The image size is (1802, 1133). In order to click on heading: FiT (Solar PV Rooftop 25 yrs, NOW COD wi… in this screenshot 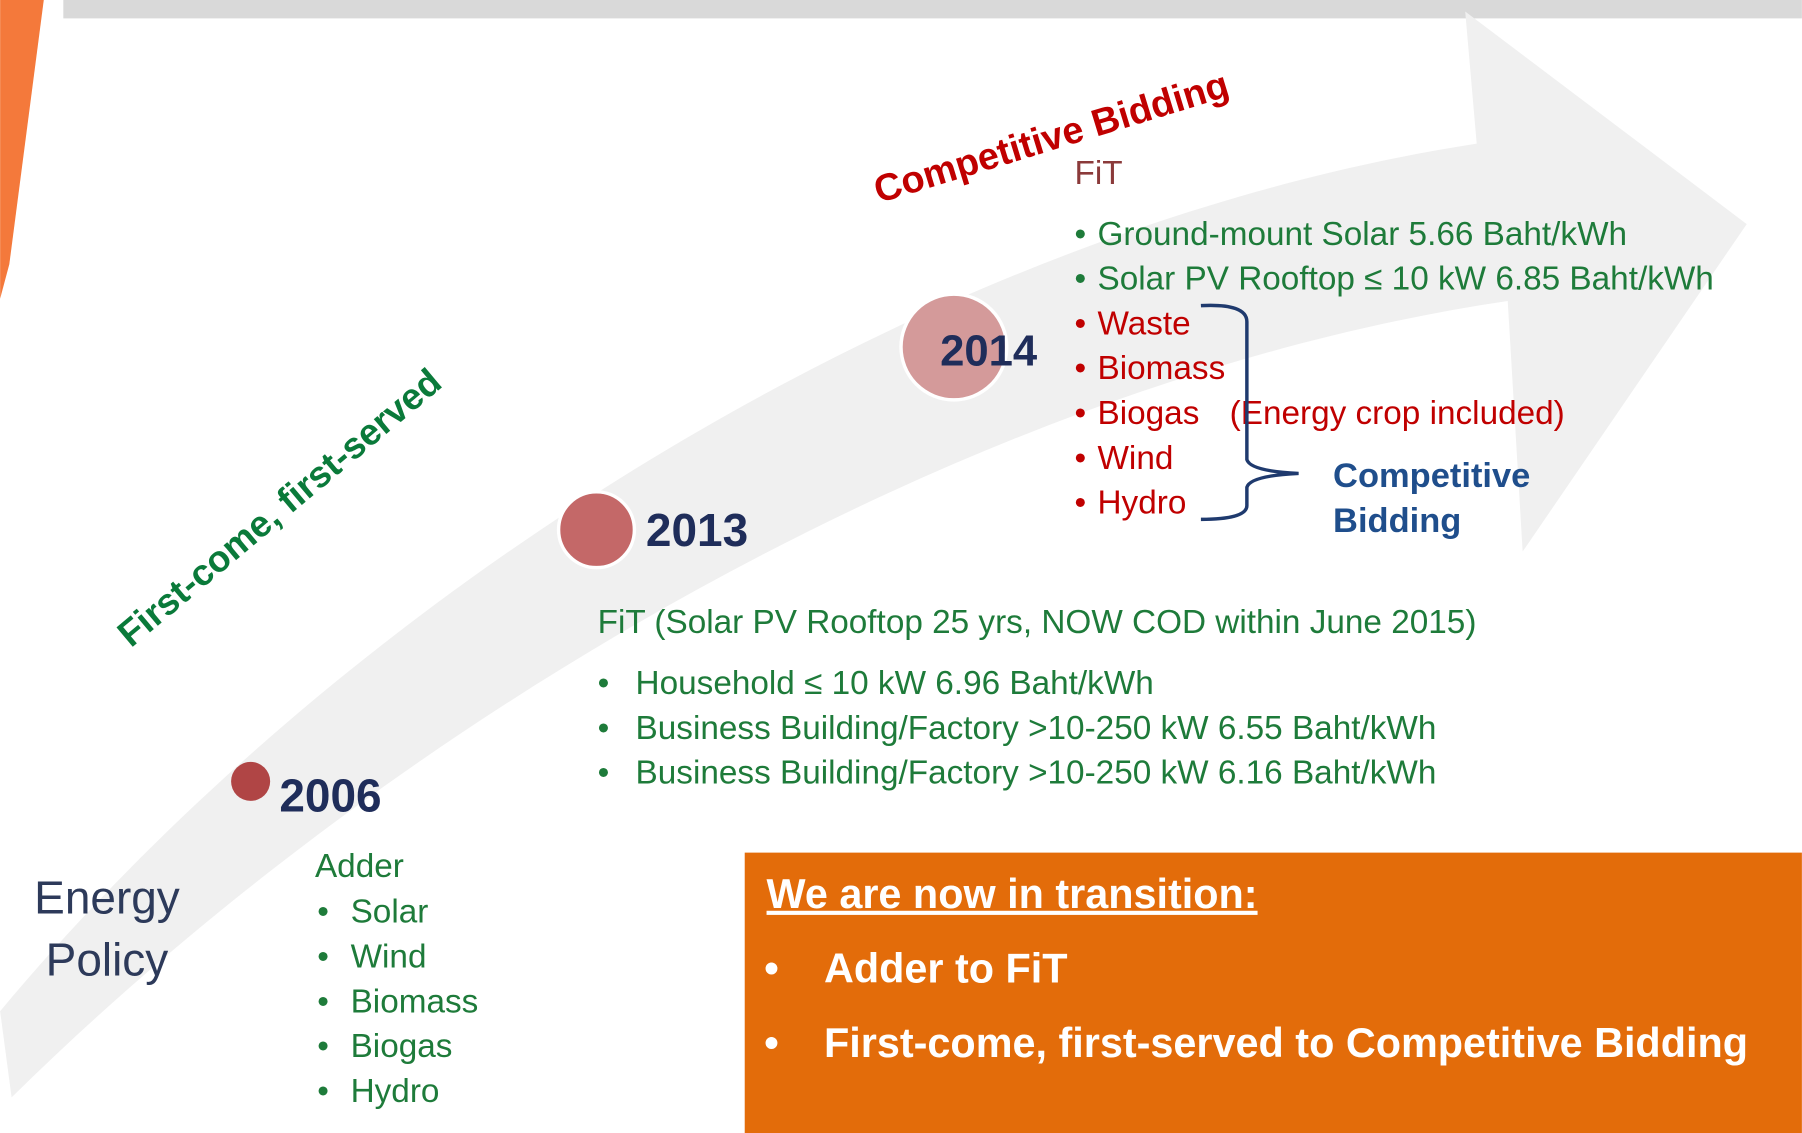, I will do `click(1037, 622)`.